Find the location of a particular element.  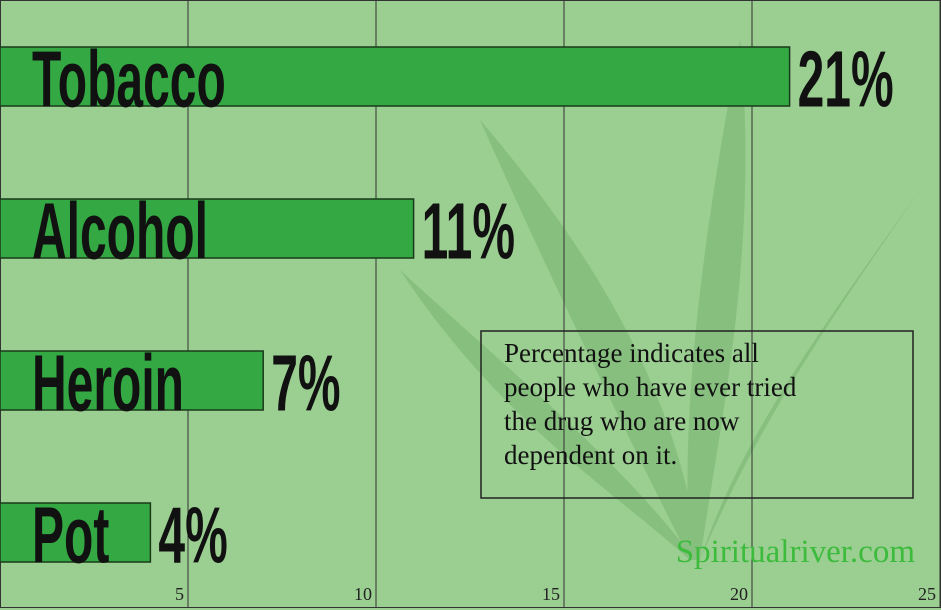

annotation-box is located at coordinates (697, 414).